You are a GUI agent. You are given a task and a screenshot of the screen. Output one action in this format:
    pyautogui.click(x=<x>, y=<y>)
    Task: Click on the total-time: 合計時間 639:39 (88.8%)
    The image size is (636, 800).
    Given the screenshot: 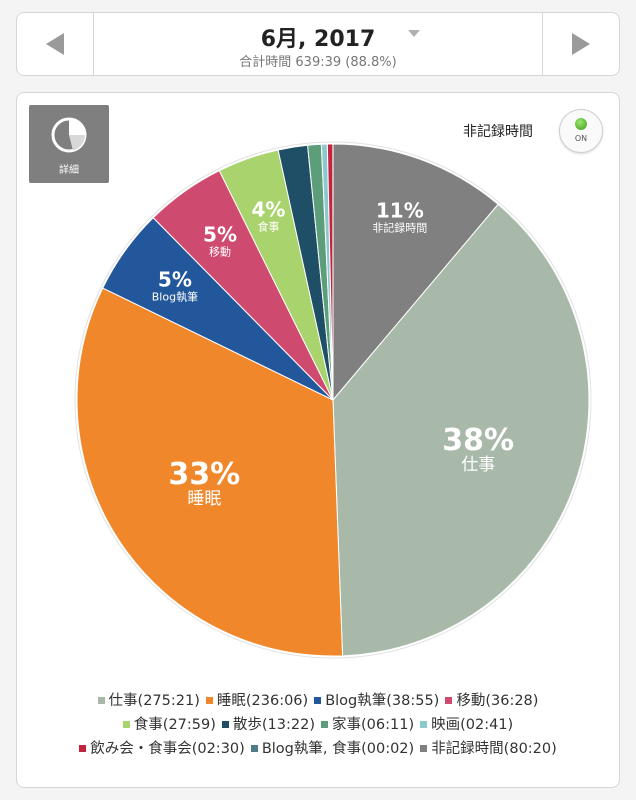 What is the action you would take?
    pyautogui.click(x=318, y=62)
    